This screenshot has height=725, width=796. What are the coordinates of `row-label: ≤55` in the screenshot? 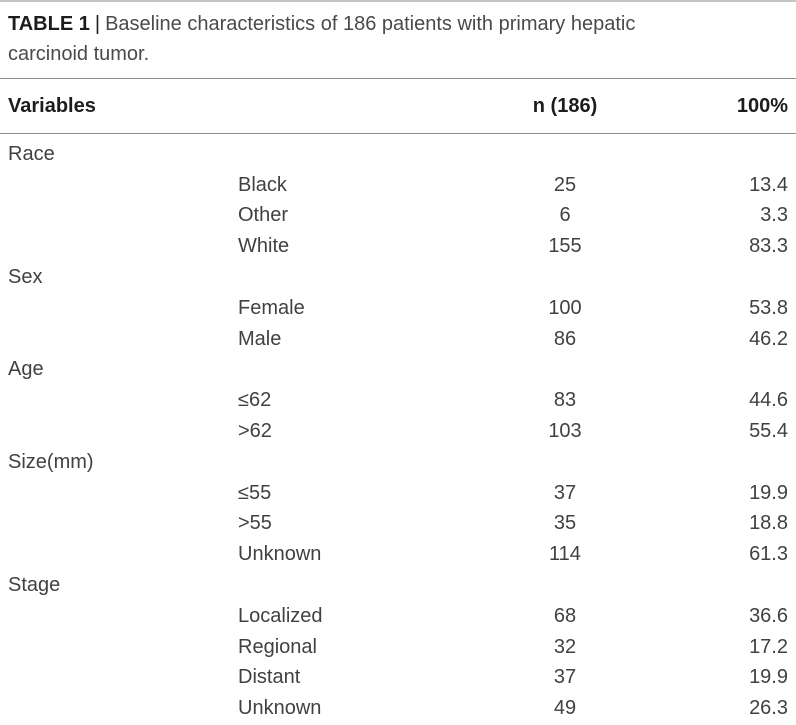 It's located at (255, 492).